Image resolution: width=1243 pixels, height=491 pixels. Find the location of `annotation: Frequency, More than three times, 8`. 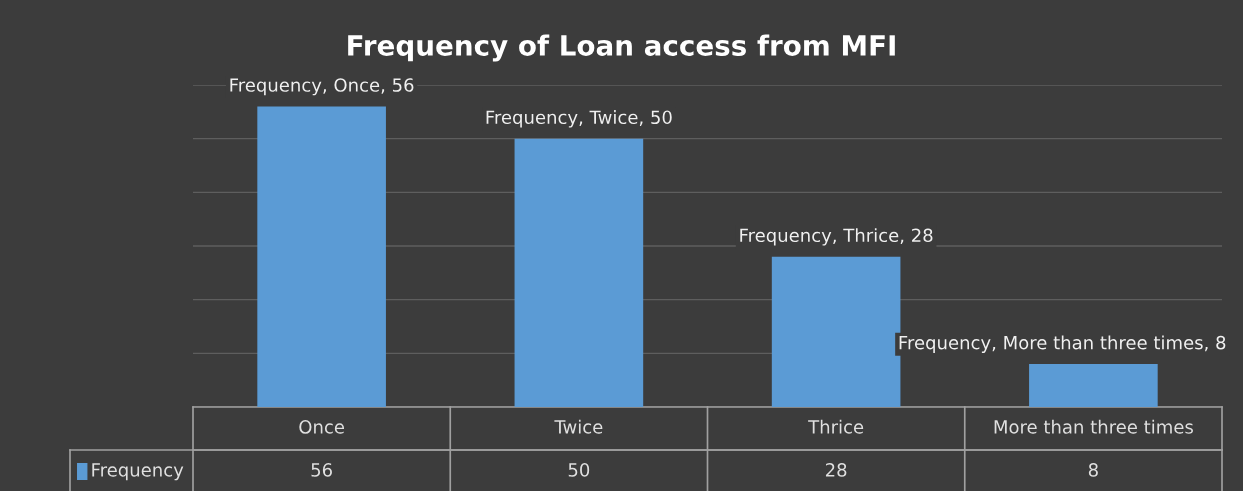

annotation: Frequency, More than three times, 8 is located at coordinates (1062, 344).